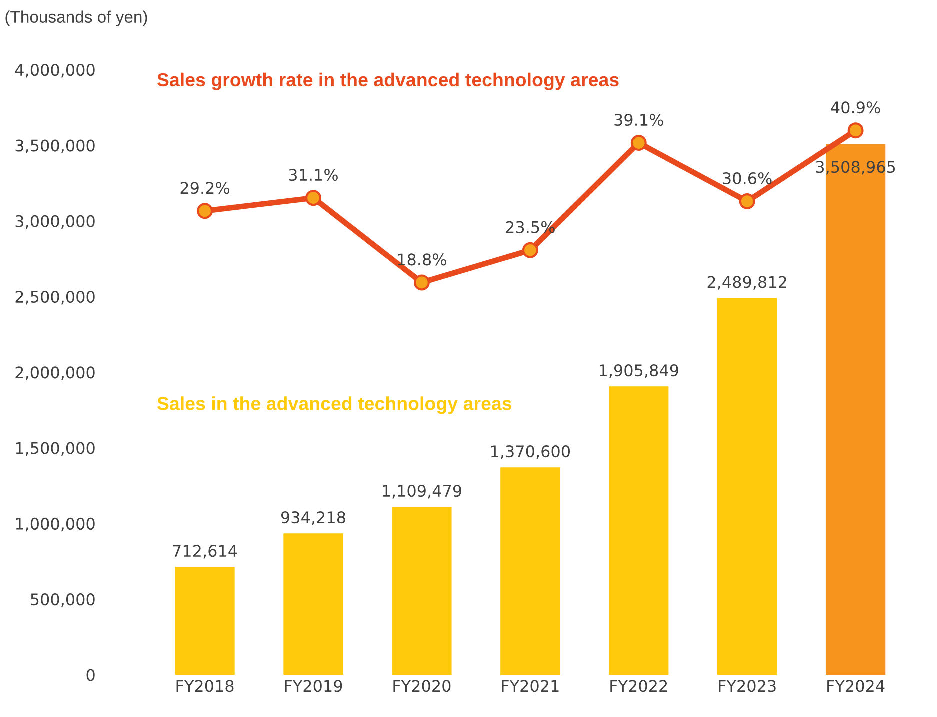 This screenshot has height=717, width=937. Describe the element at coordinates (422, 260) in the screenshot. I see `data-label: 18.8%` at that location.